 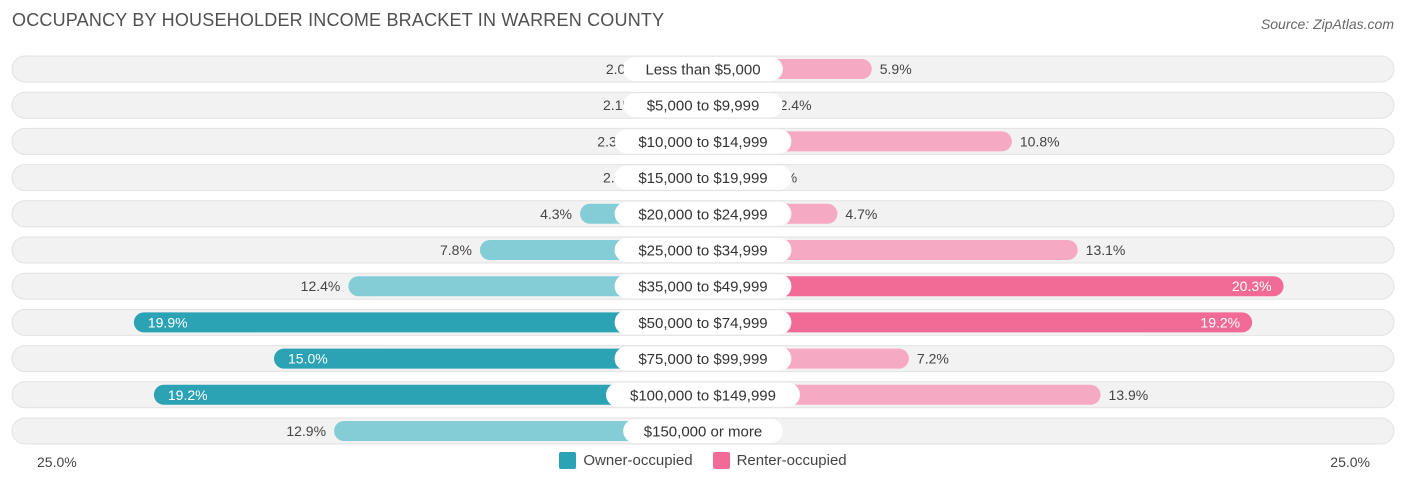 I want to click on legend-item-owner: Owner-occupied, so click(x=626, y=460).